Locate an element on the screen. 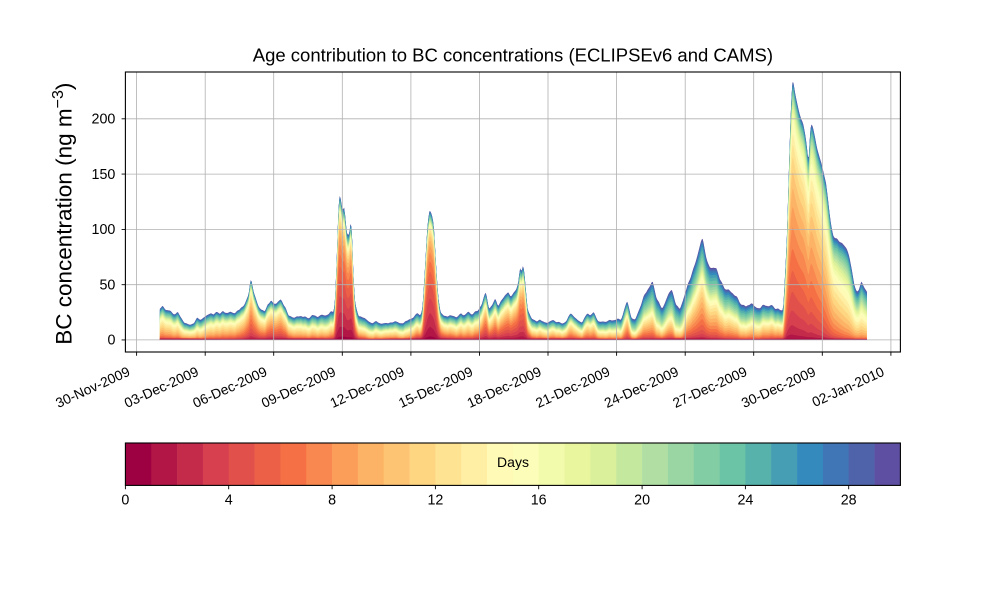 The image size is (1000, 605). svg-text: 12 is located at coordinates (435, 501).